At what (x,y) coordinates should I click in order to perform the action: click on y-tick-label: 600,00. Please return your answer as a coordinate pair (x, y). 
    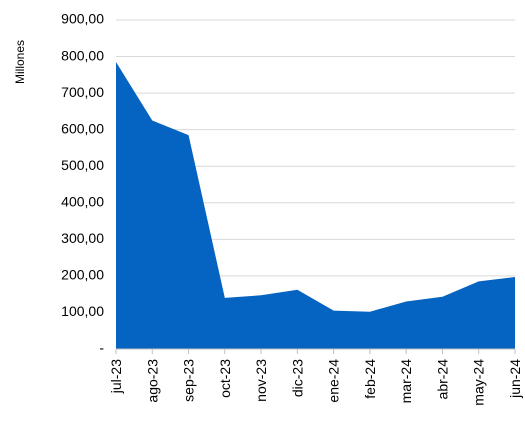
    Looking at the image, I should click on (82, 128).